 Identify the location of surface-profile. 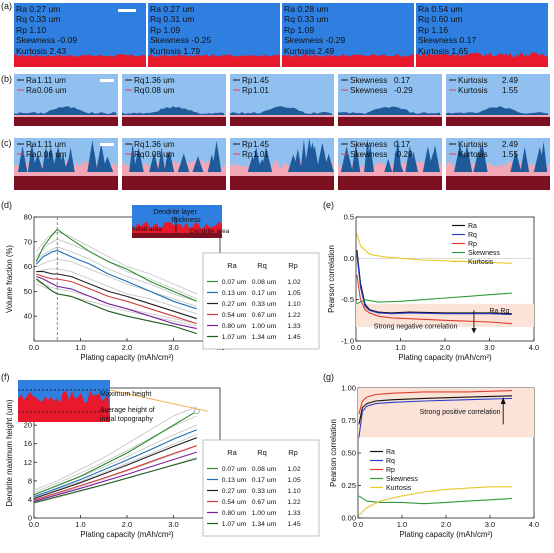
(348, 60).